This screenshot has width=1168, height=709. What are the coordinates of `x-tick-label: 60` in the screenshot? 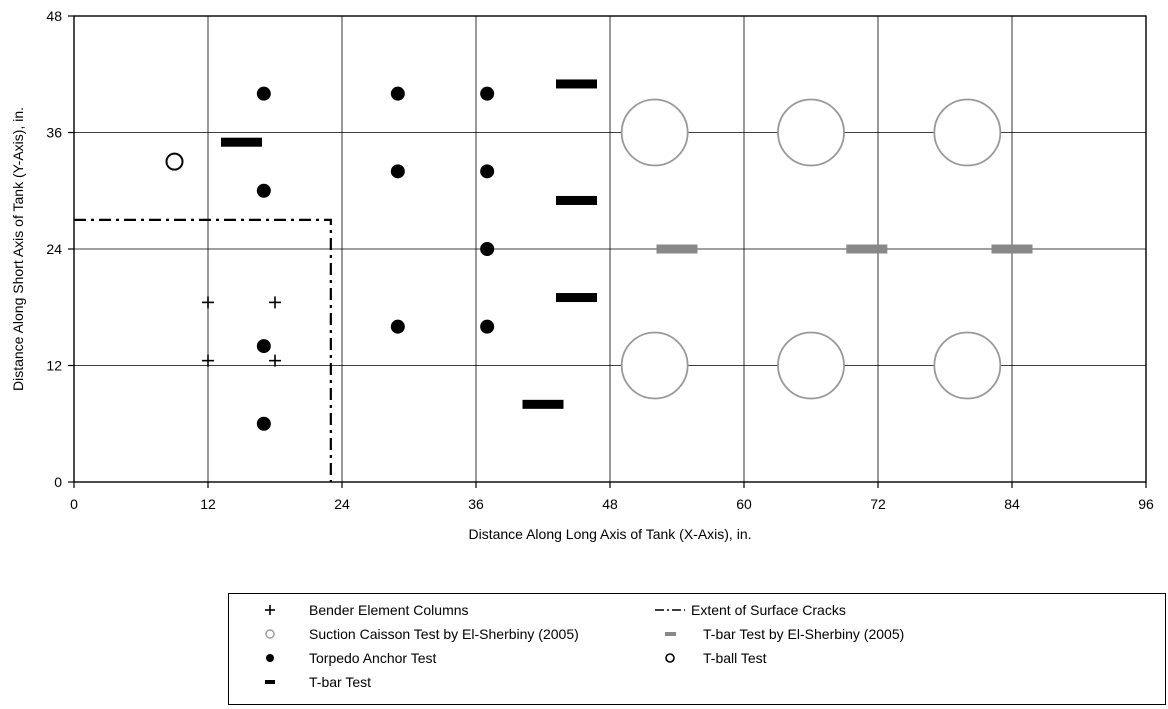 It's located at (744, 504).